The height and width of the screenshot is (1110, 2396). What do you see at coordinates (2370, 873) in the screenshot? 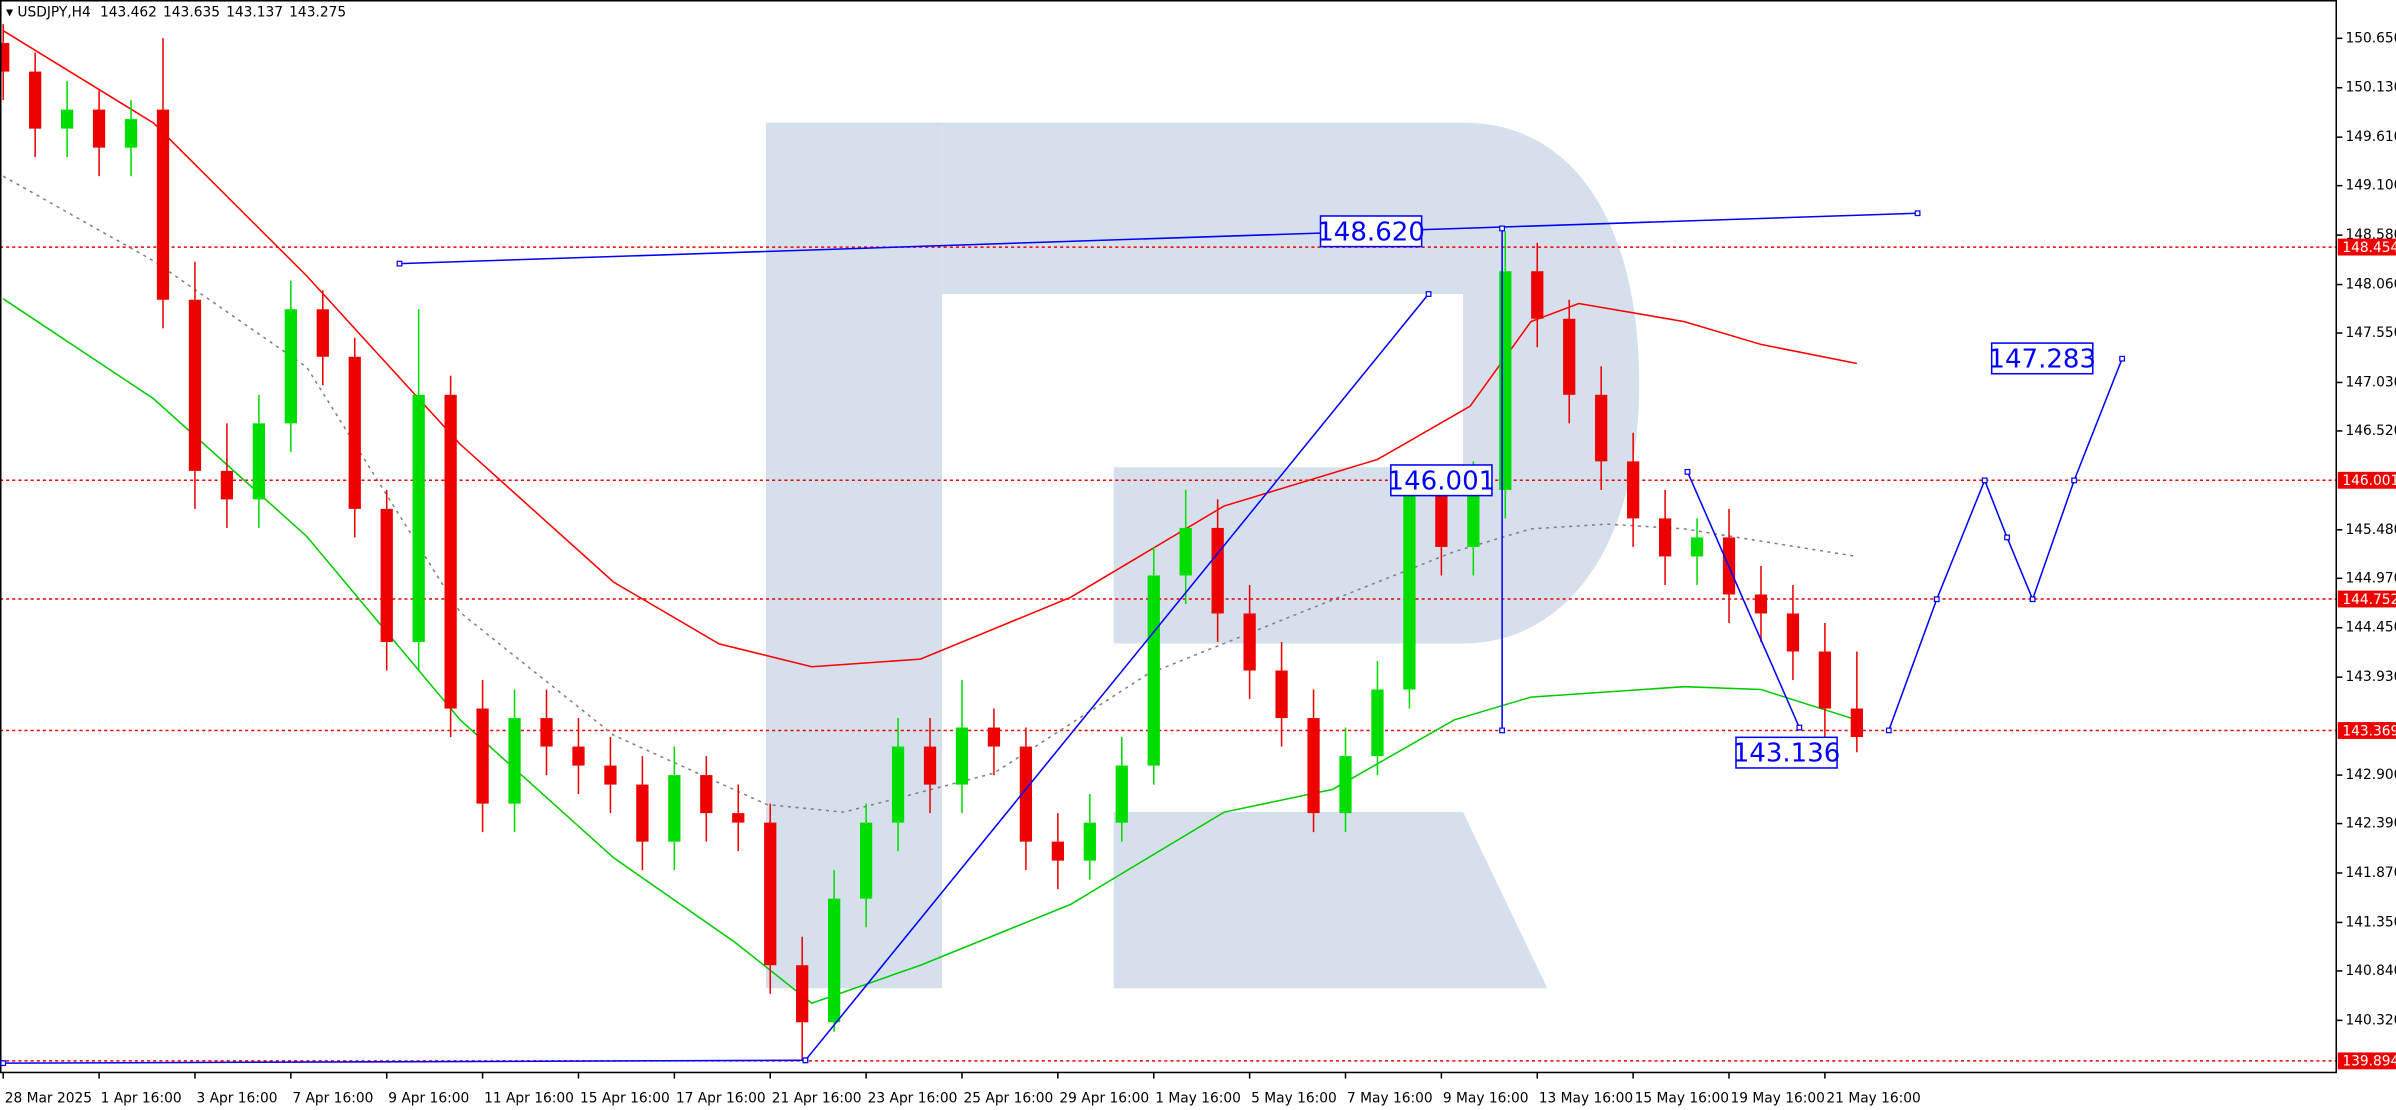
I see `y-tick-label: 141.870` at bounding box center [2370, 873].